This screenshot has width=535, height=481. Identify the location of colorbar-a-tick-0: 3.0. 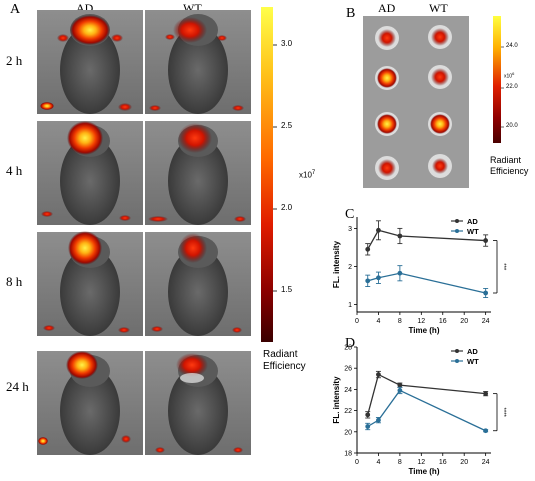
(287, 43).